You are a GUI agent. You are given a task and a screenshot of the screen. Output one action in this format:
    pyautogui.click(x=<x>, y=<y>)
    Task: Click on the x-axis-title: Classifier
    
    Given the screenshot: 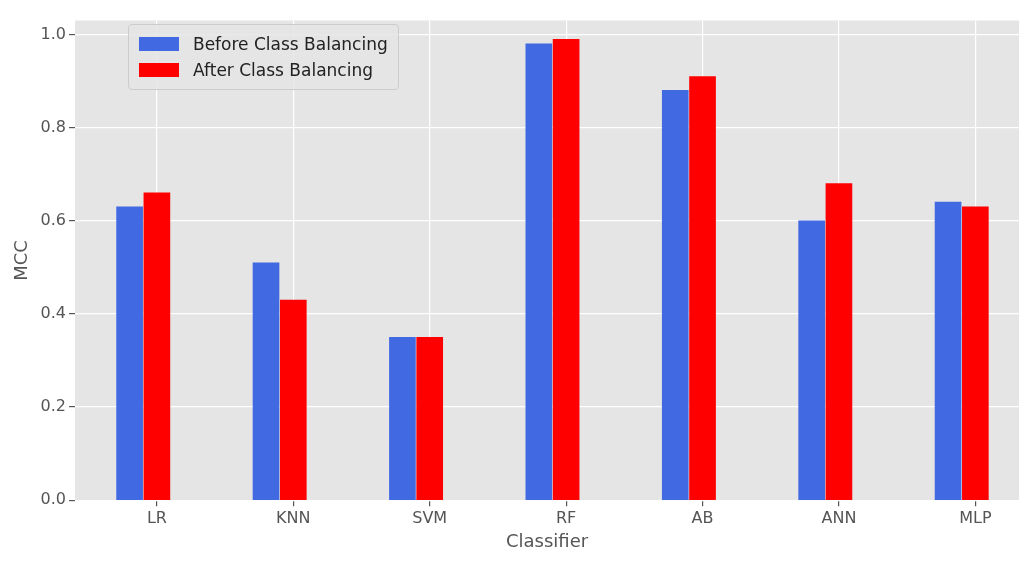 What is the action you would take?
    pyautogui.click(x=547, y=540)
    